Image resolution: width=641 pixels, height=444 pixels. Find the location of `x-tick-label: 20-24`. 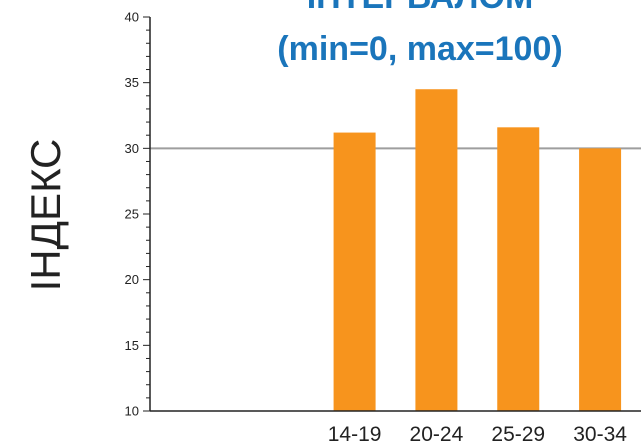

x-tick-label: 20-24 is located at coordinates (437, 433).